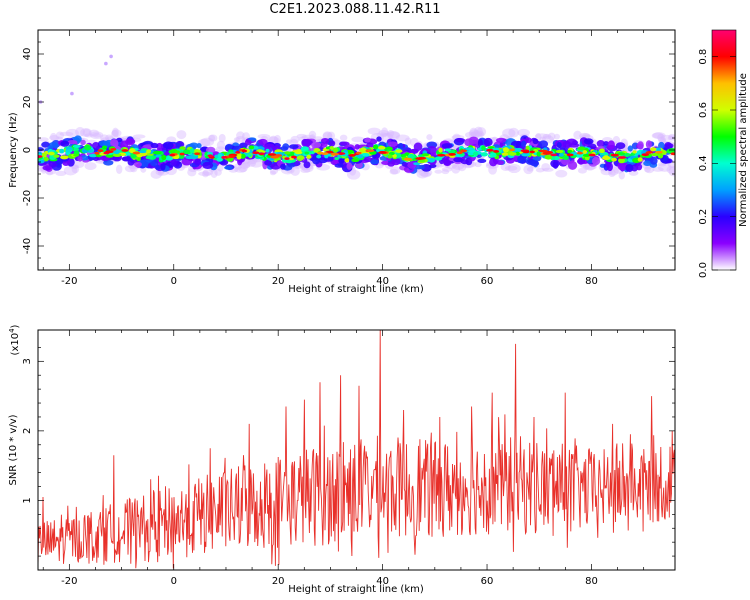 The image size is (750, 600). I want to click on chart-title: C2E1.2023.088.11.42.R11, so click(355, 9).